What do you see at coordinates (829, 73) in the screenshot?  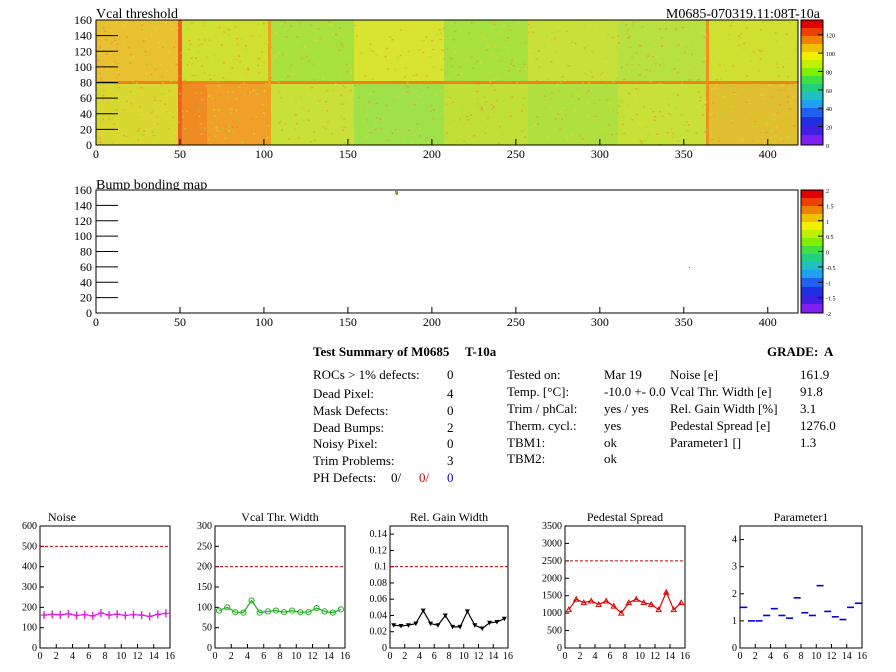 I see `z-tick-label: 80` at bounding box center [829, 73].